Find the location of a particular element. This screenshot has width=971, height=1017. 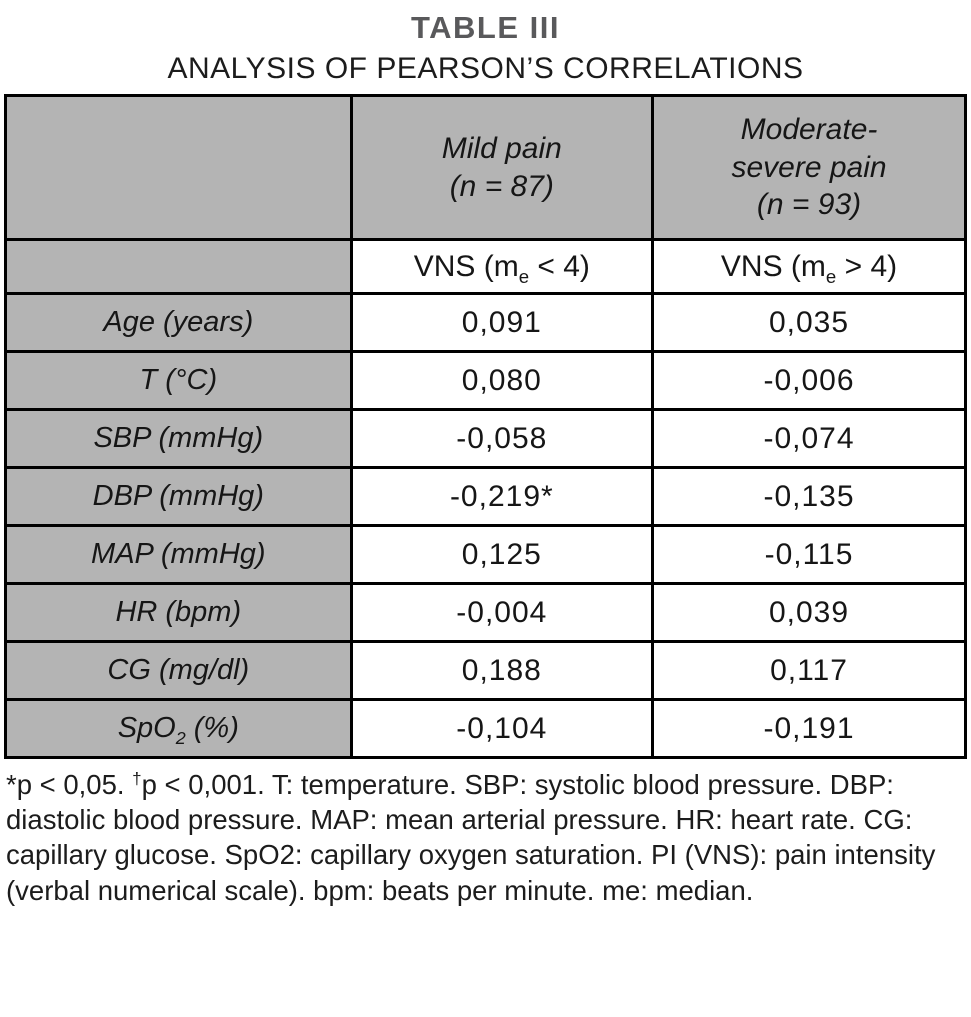

vns-header-modsev: VNS (me > 4) is located at coordinates (809, 266).